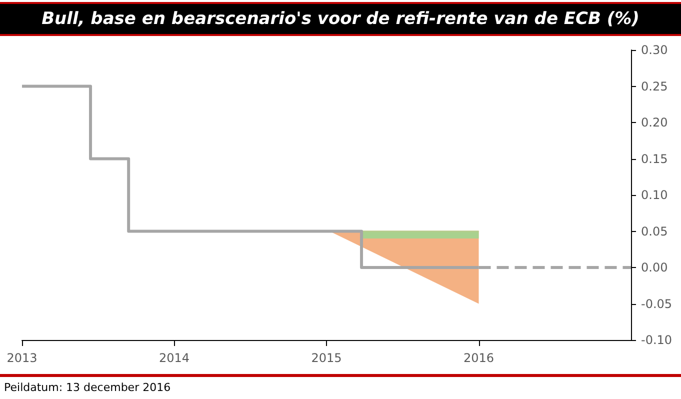 This screenshot has width=681, height=399. What do you see at coordinates (654, 267) in the screenshot?
I see `y-tick-label: 0.00` at bounding box center [654, 267].